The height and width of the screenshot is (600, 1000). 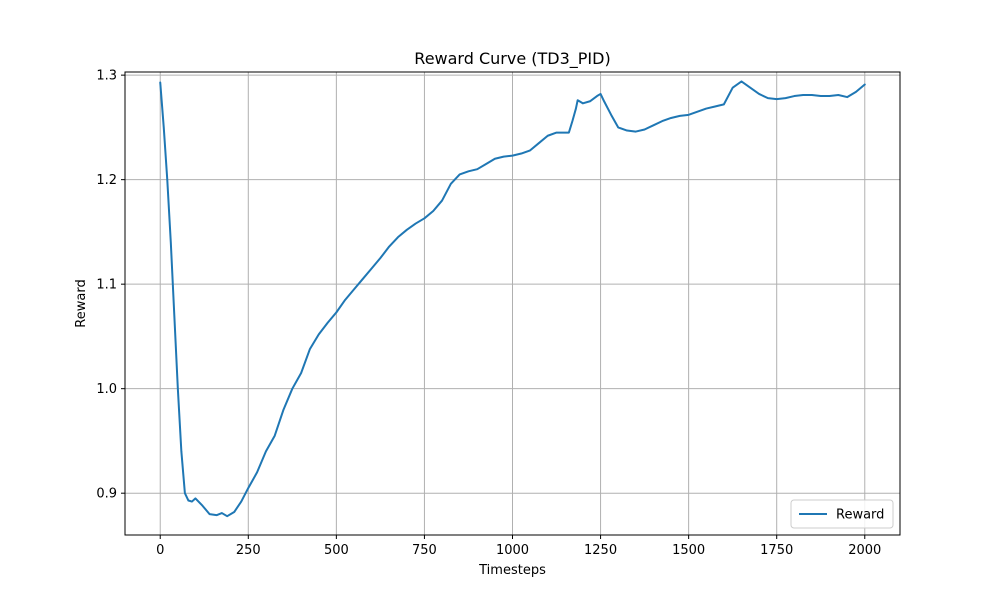 I want to click on y-tick-label: 0.9, so click(x=106, y=494).